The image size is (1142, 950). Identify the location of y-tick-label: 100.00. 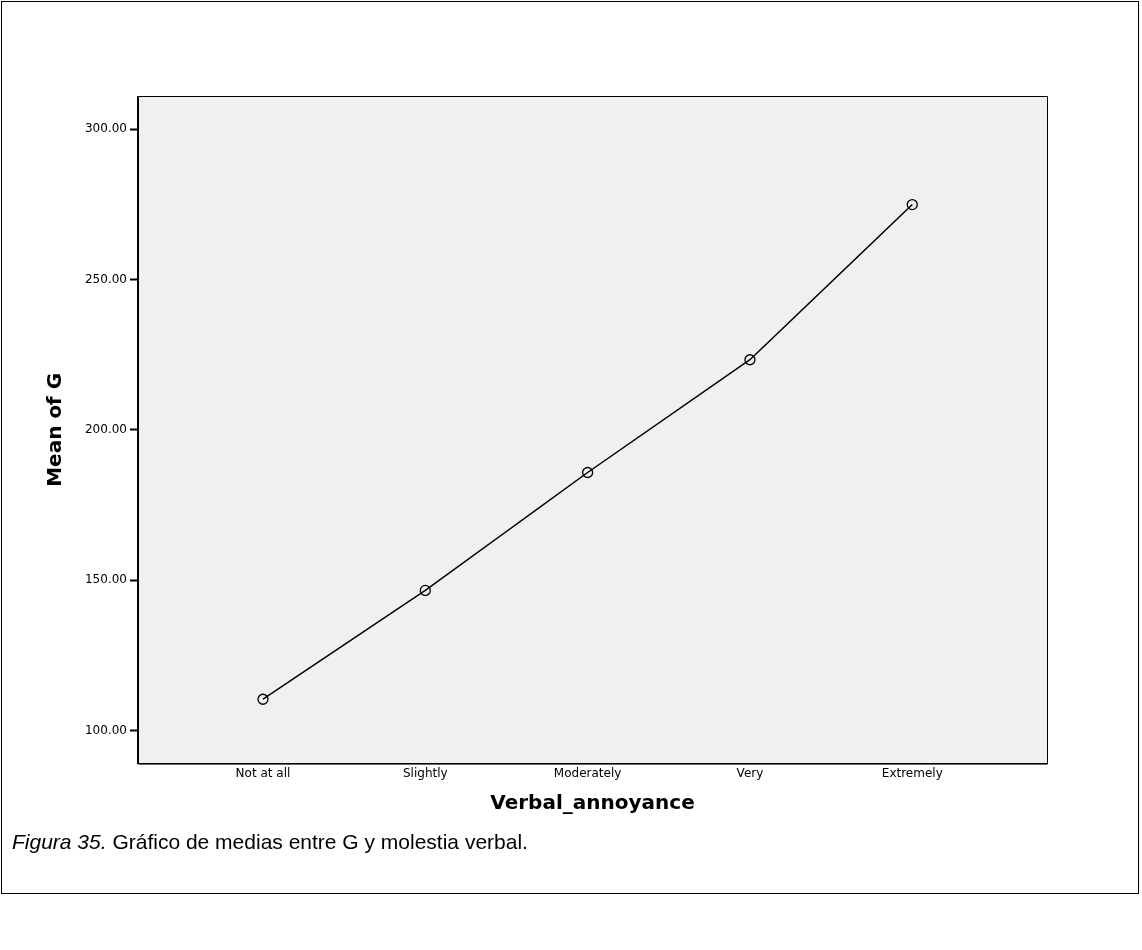
(105, 729).